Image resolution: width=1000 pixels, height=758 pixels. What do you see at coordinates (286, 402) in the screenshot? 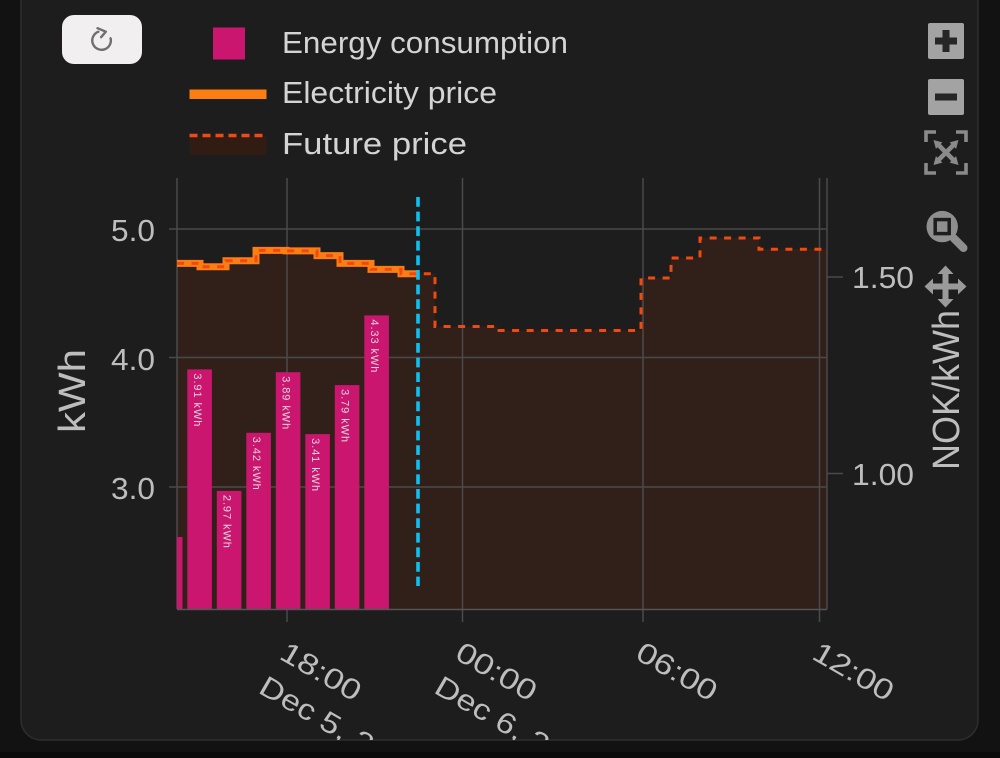
I see `svg-text: 3.89 kWh` at bounding box center [286, 402].